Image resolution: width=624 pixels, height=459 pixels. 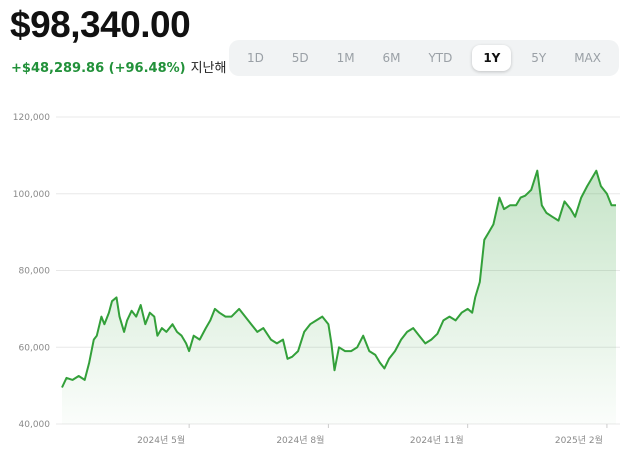 What do you see at coordinates (31, 195) in the screenshot?
I see `y-tick-label: 100,000` at bounding box center [31, 195].